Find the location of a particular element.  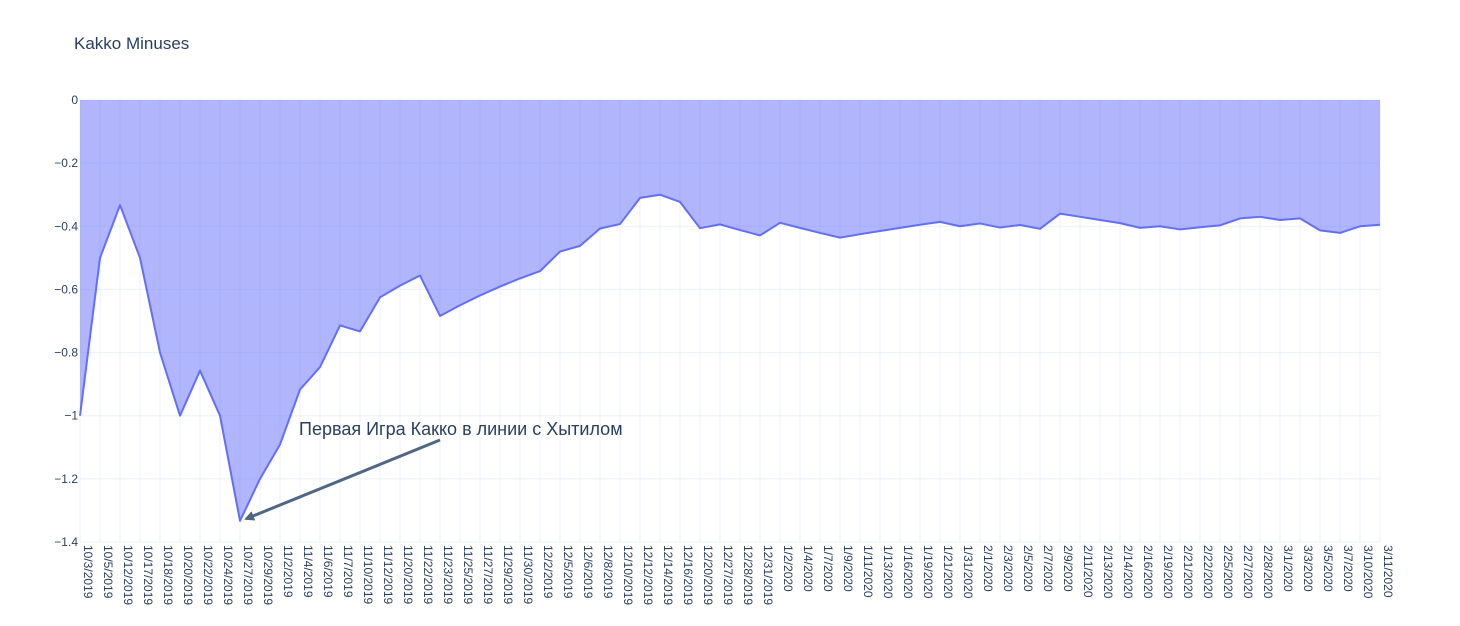

x-tick-label: 2/28/2020 is located at coordinates (1268, 572).